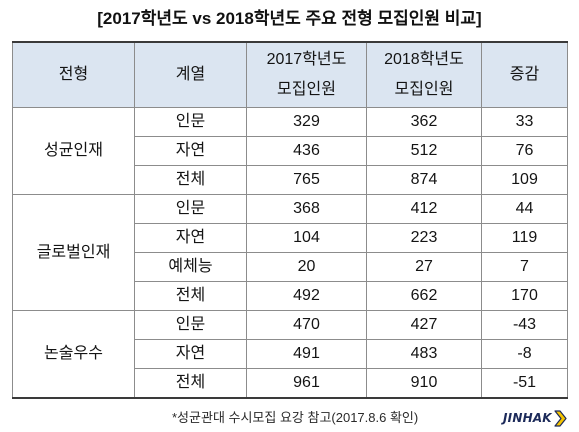 This screenshot has width=579, height=432. What do you see at coordinates (424, 89) in the screenshot?
I see `header-2018-line2: 모집인원` at bounding box center [424, 89].